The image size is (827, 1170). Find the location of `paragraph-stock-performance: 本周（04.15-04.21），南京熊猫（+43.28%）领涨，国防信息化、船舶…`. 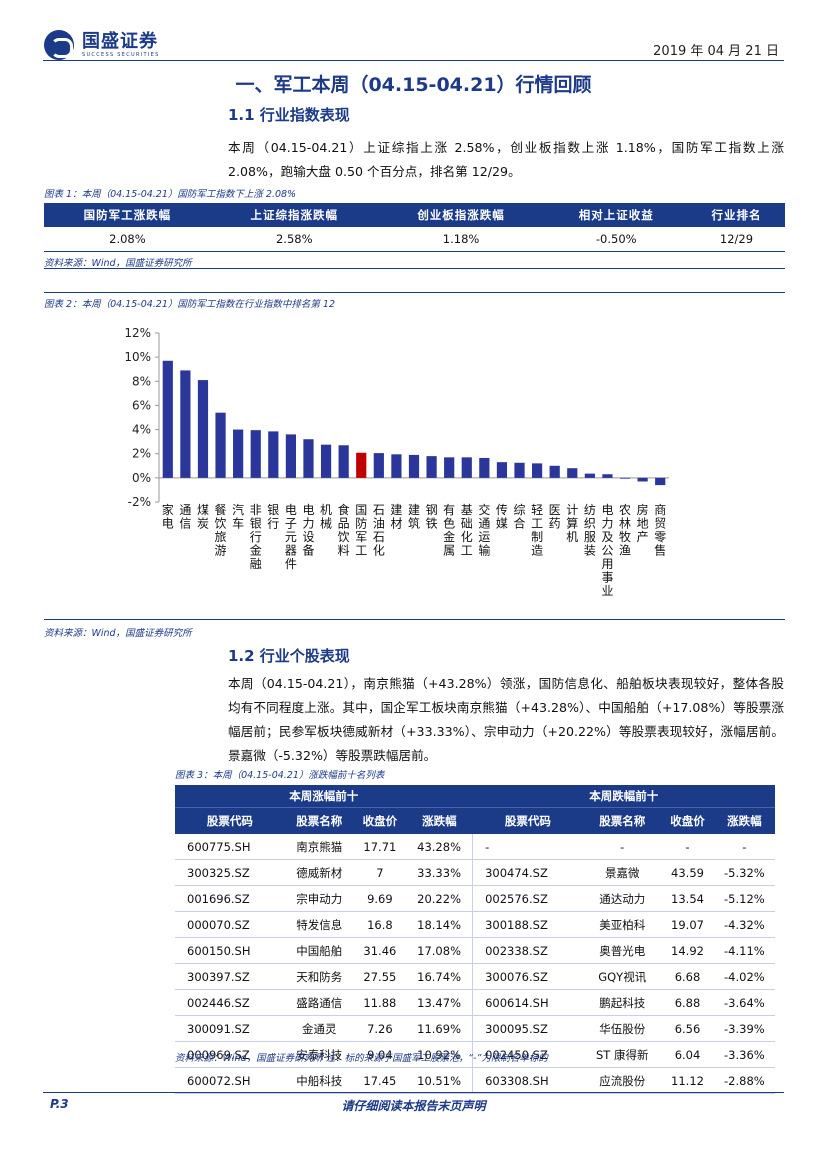

paragraph-stock-performance: 本周（04.15-04.21），南京熊猫（+43.28%）领涨，国防信息化、船舶… is located at coordinates (506, 719).